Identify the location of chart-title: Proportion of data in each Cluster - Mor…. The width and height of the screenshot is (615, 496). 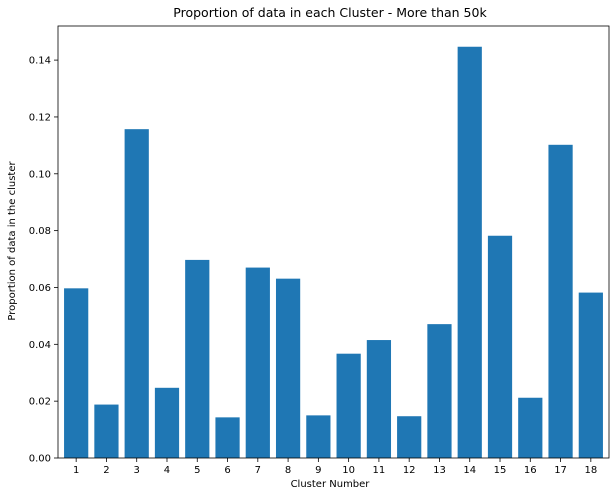
(330, 12).